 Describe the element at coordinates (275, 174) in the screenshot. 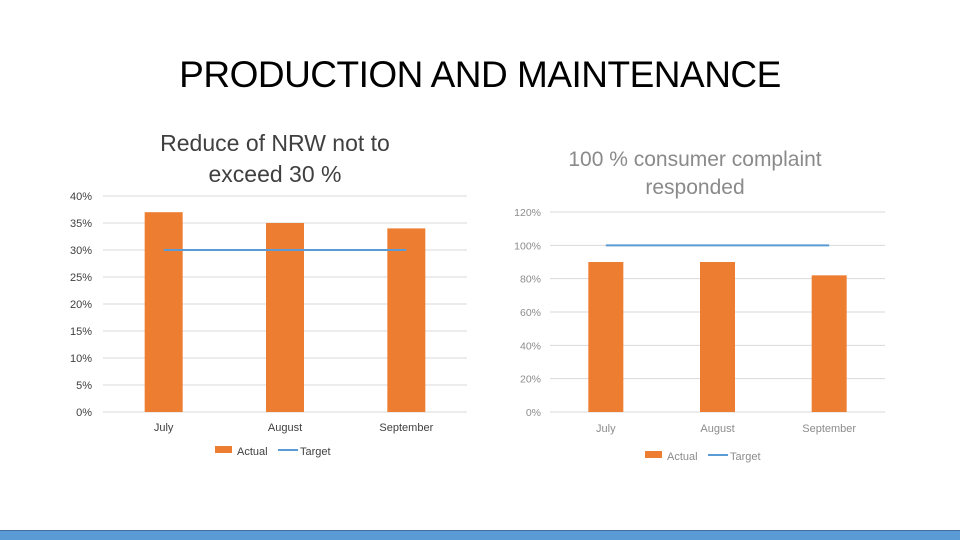

I see `chart-title-line: exceed 30 %` at that location.